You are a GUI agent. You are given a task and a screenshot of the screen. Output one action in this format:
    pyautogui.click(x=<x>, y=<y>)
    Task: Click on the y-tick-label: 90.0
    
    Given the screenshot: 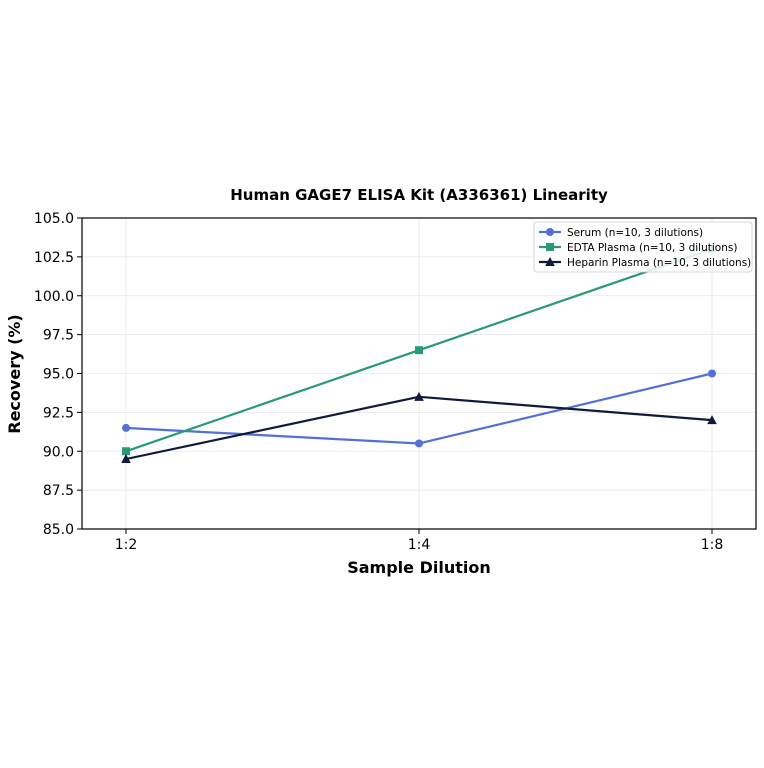 What is the action you would take?
    pyautogui.click(x=58, y=452)
    